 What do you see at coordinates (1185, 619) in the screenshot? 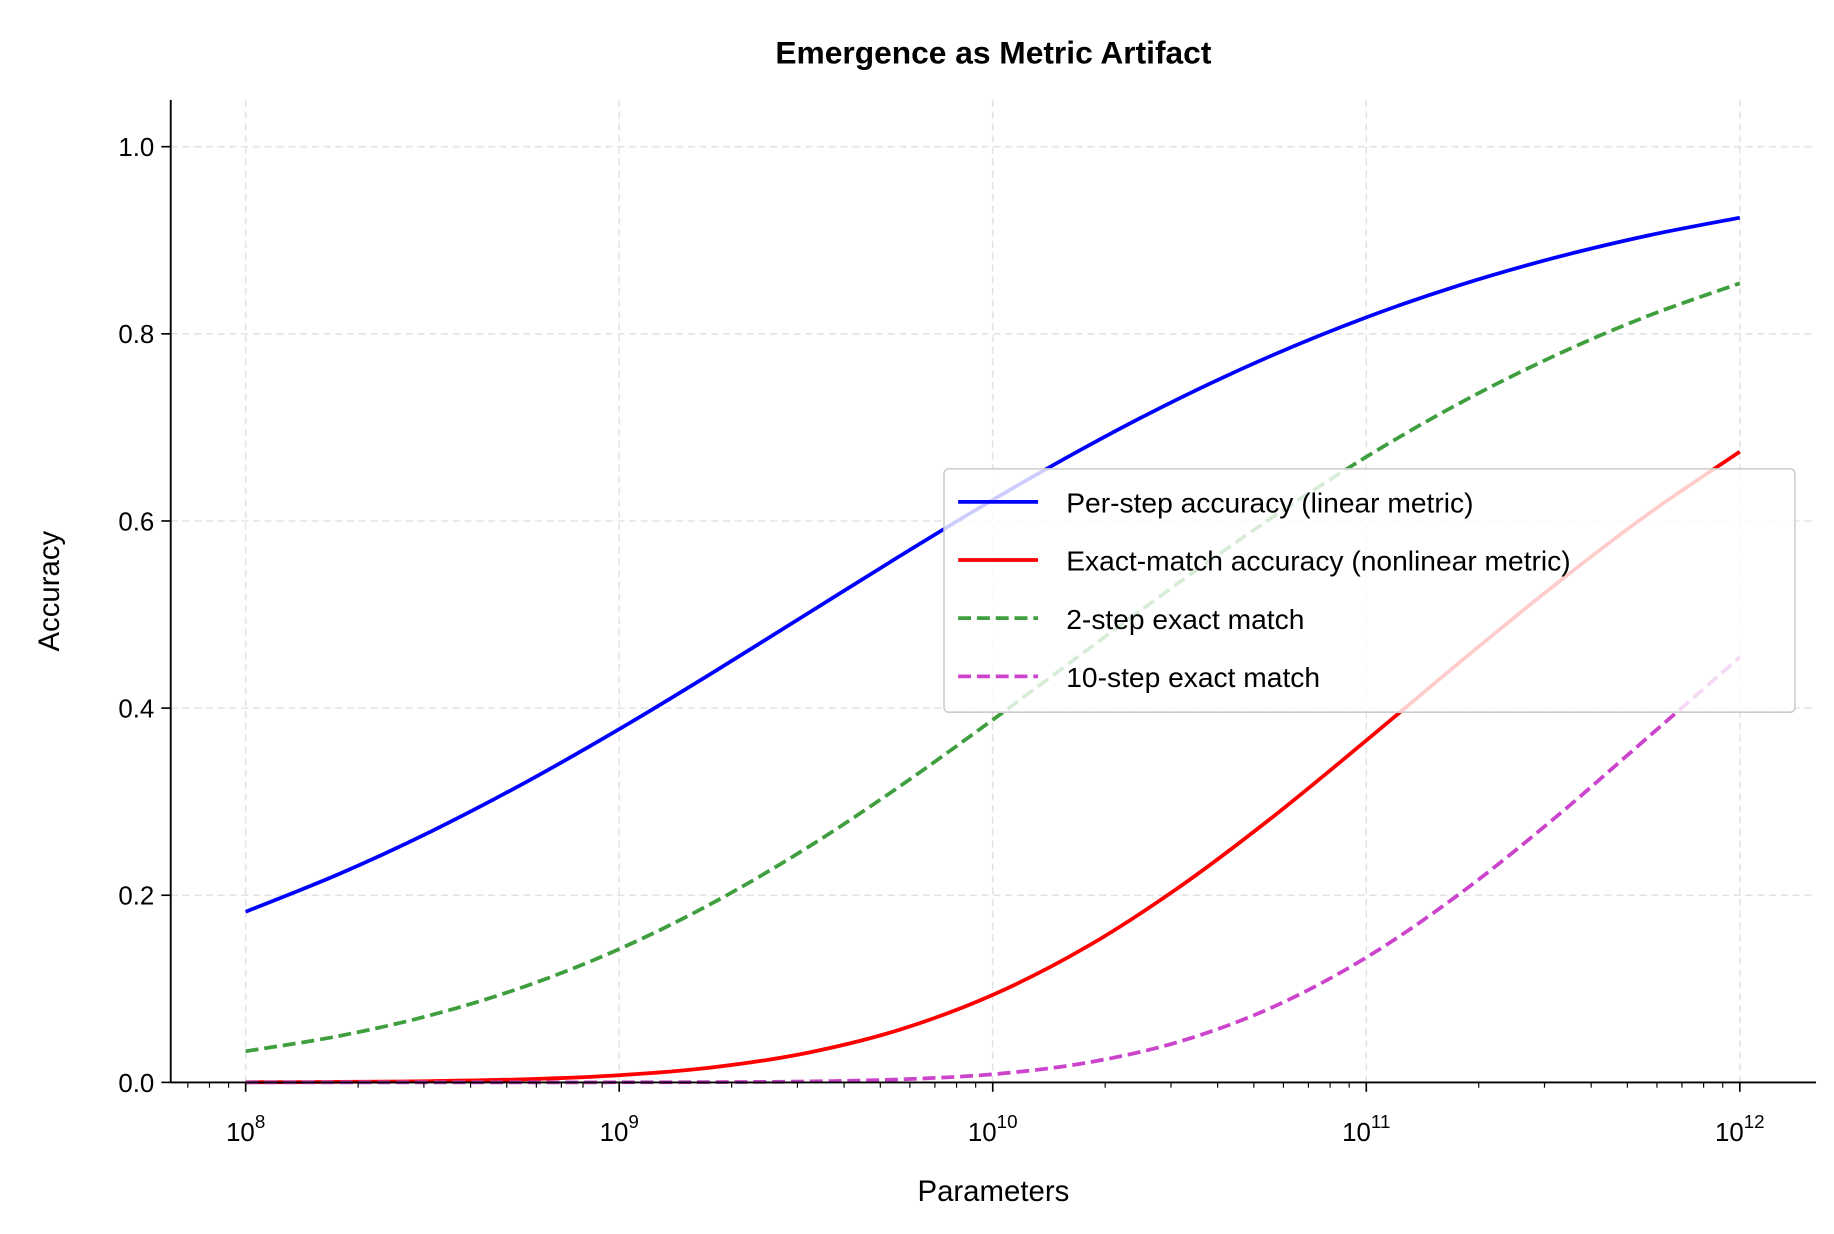
I see `legend-label: 2-step exact match` at bounding box center [1185, 619].